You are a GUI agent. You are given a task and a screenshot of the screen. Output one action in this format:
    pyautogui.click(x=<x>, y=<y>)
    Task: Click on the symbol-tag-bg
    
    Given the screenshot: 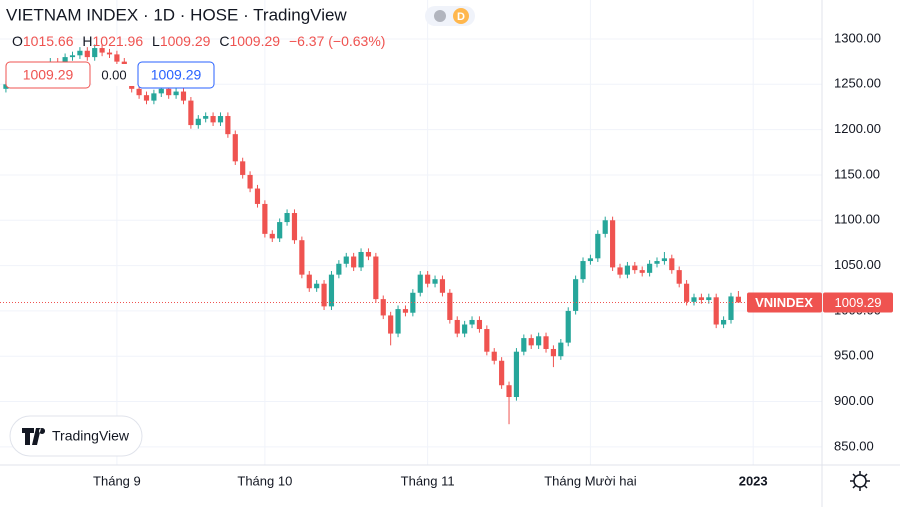 What is the action you would take?
    pyautogui.click(x=784, y=302)
    